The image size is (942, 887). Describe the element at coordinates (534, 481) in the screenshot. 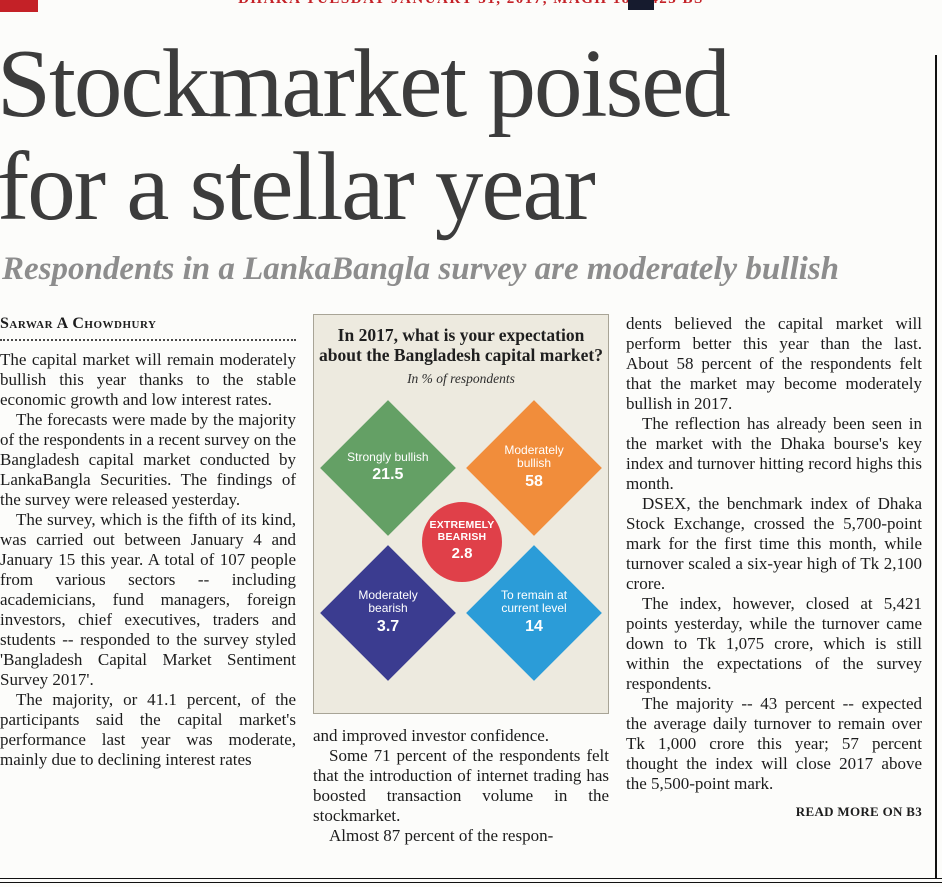

I see `diamond-value: 58` at that location.